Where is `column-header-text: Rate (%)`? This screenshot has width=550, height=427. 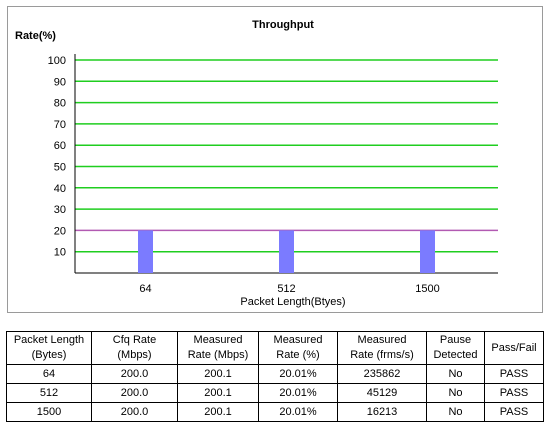 column-header-text: Rate (%) is located at coordinates (298, 355).